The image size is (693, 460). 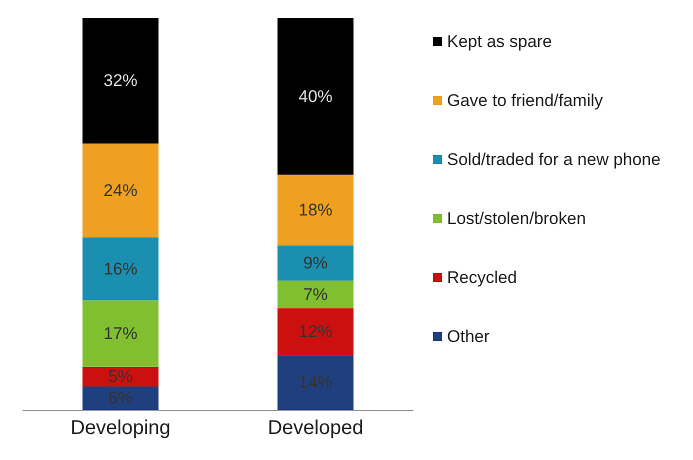 I want to click on data-label: 40%, so click(x=315, y=96).